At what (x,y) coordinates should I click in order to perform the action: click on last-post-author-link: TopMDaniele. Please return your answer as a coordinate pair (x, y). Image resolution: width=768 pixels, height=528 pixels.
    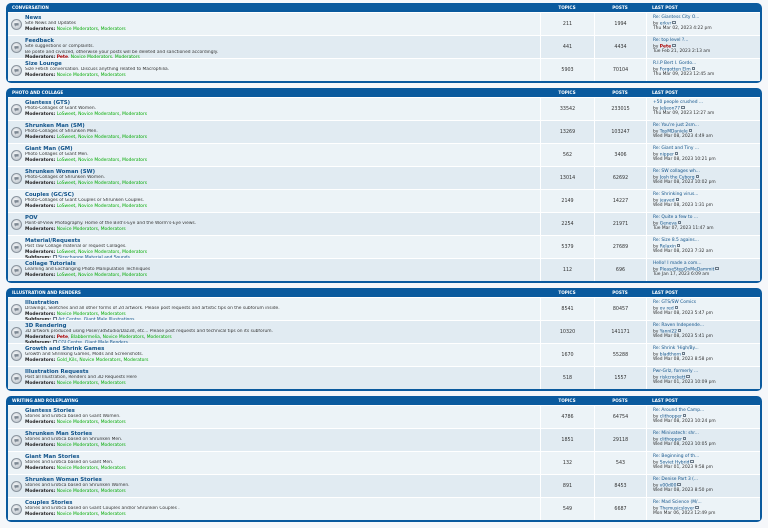
    Looking at the image, I should click on (673, 131).